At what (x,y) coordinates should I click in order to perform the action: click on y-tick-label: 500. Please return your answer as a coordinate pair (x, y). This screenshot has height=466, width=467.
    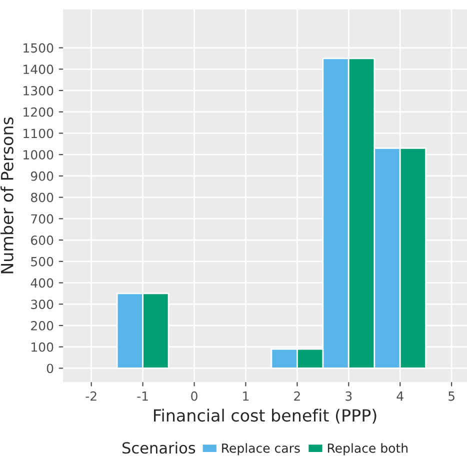
    Looking at the image, I should click on (42, 261).